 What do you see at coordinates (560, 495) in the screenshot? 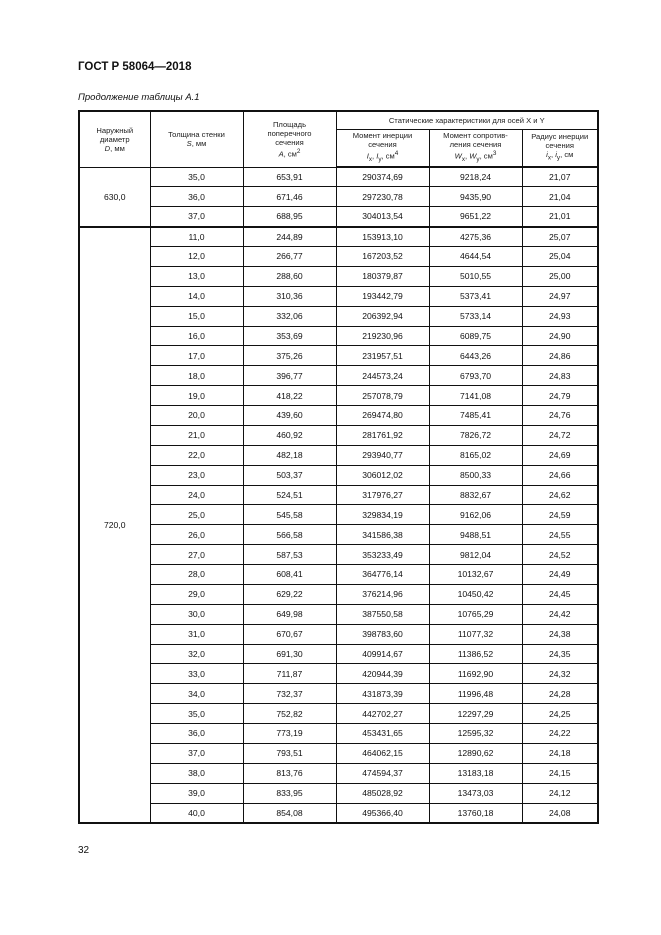
I see `radius-of-gyration-cell: 24,62` at bounding box center [560, 495].